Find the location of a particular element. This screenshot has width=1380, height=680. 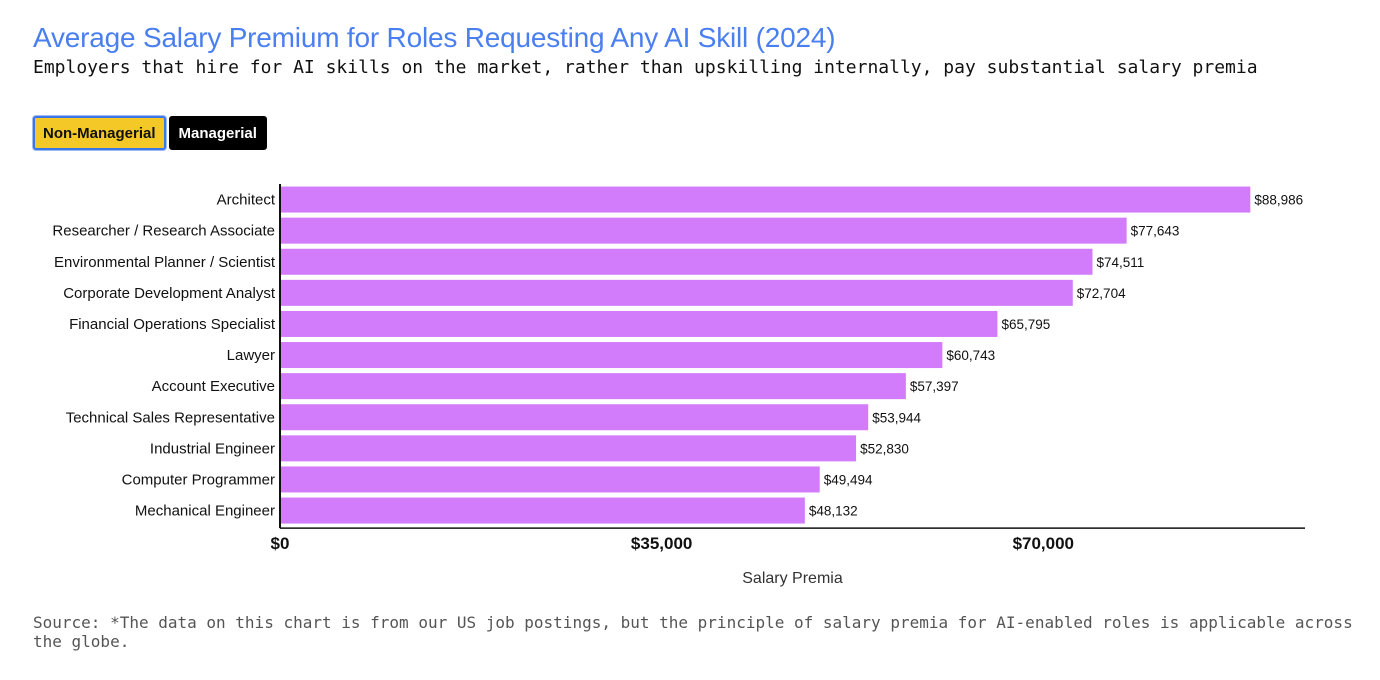

data-label: $48,132 is located at coordinates (833, 511).